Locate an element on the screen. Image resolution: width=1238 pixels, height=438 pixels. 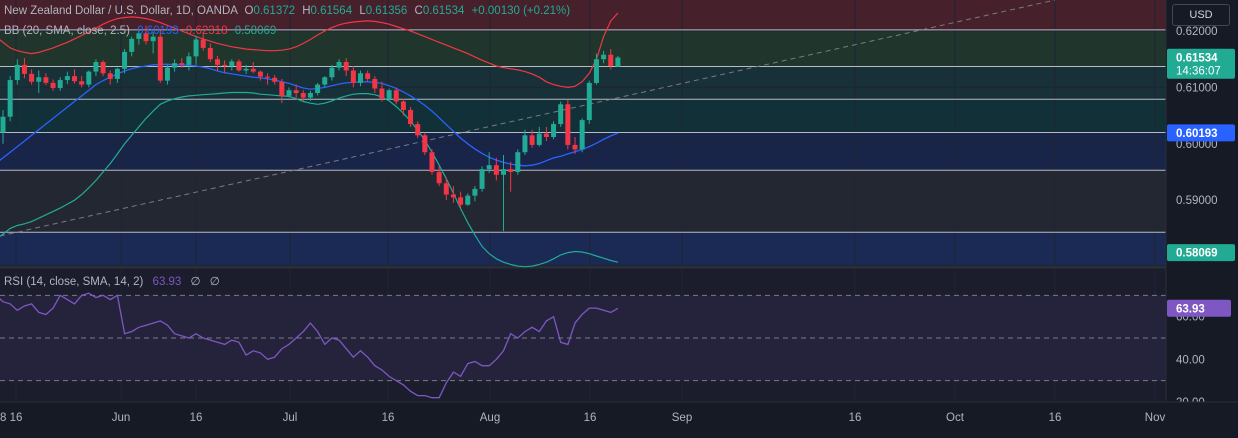
change-value: +0.00130 (+0.21%) is located at coordinates (521, 11).